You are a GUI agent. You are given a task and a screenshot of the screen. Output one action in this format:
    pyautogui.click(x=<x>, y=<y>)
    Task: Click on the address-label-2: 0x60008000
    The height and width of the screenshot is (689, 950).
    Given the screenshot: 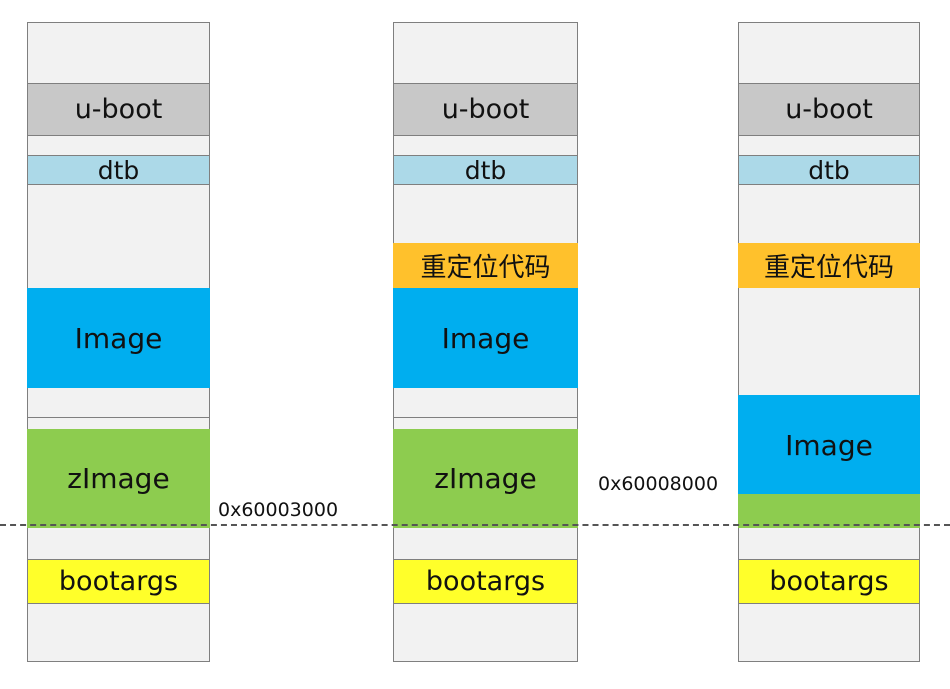 What is the action you would take?
    pyautogui.click(x=658, y=484)
    